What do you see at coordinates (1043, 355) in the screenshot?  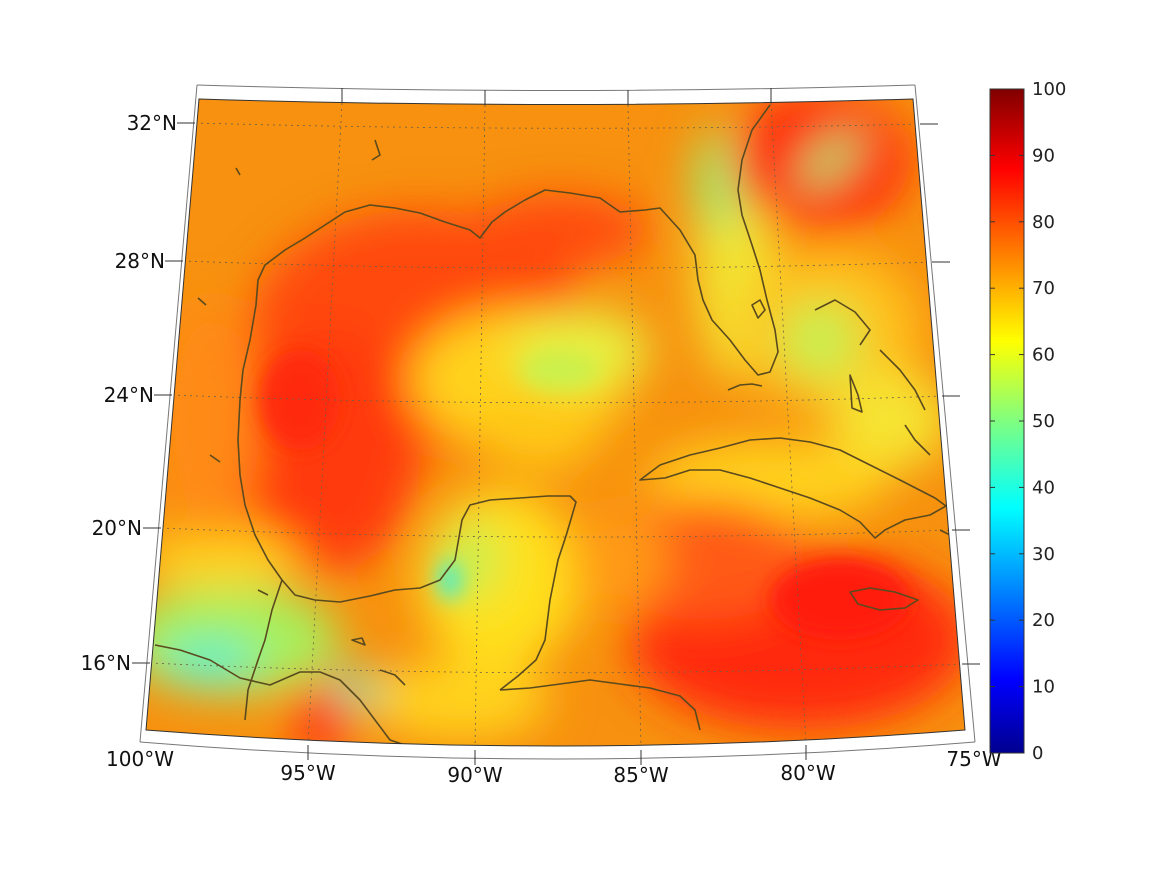 I see `colorbar-tick-label: 60` at bounding box center [1043, 355].